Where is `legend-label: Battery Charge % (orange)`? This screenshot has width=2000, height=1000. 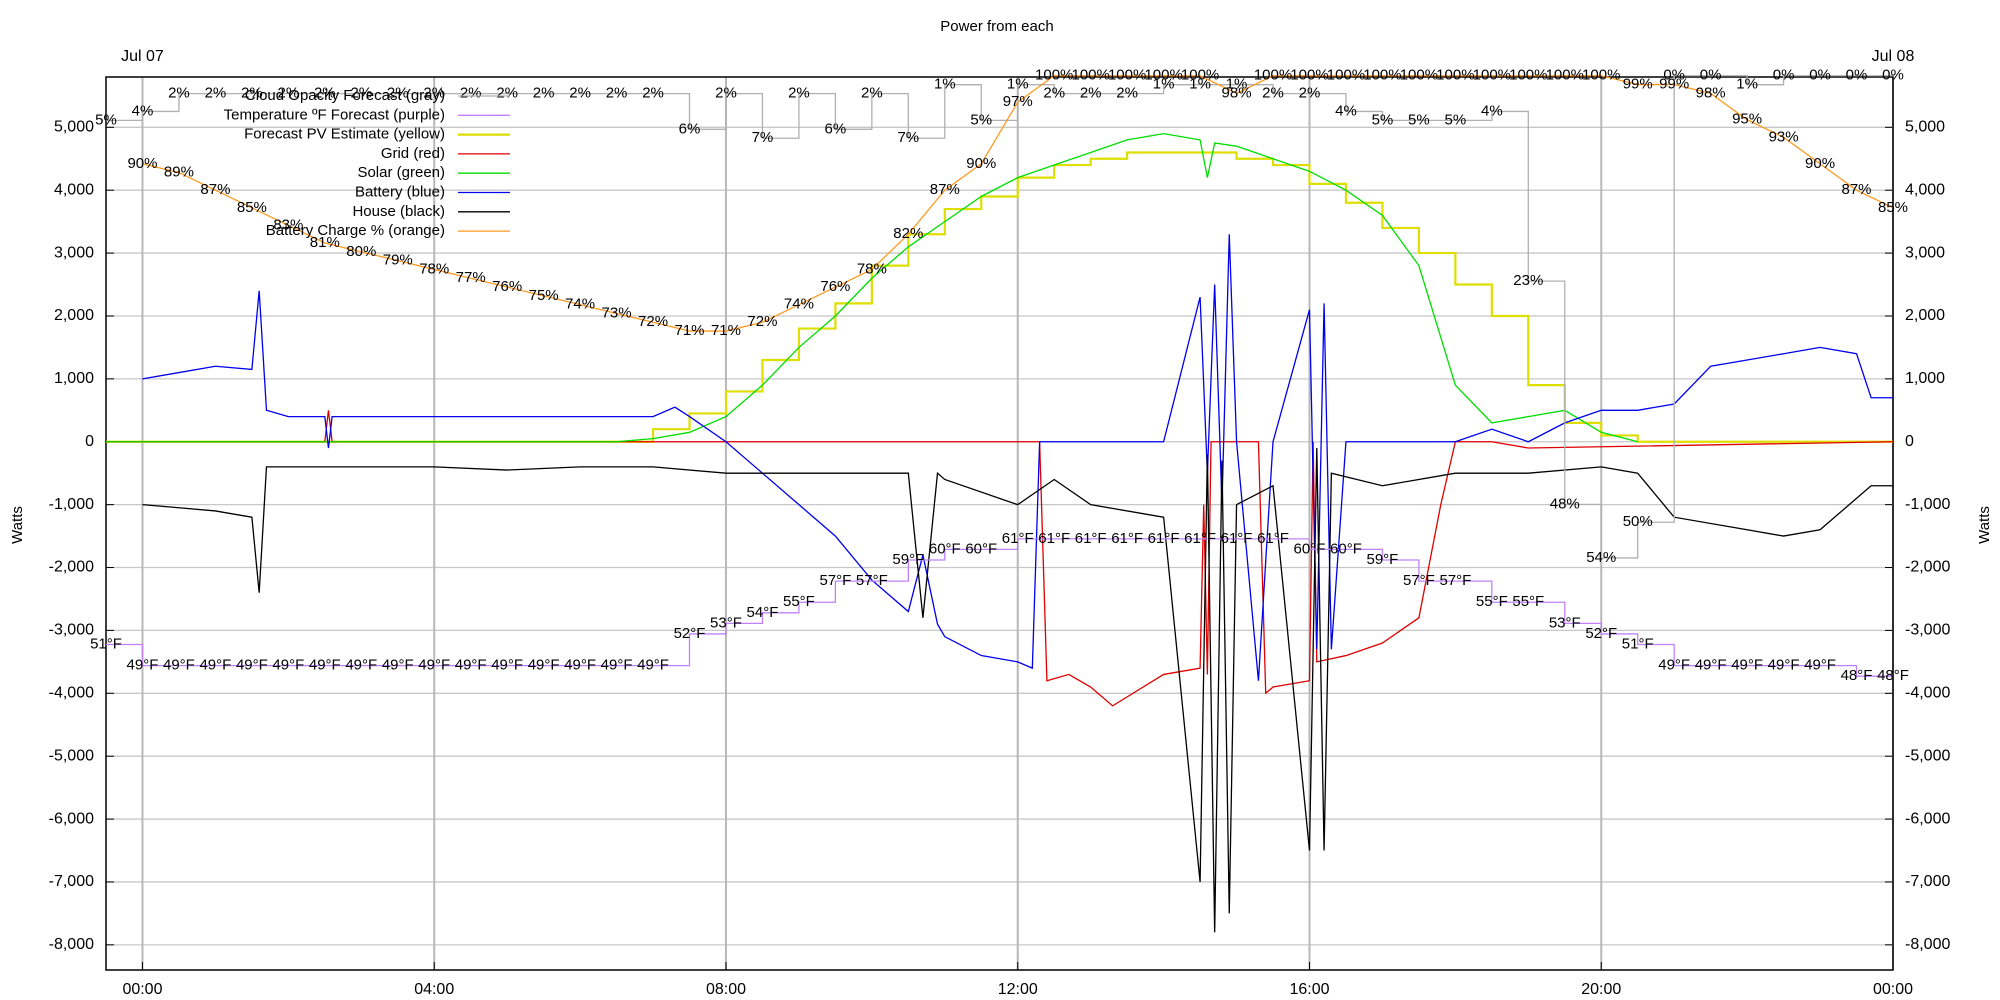
legend-label: Battery Charge % (orange) is located at coordinates (355, 230).